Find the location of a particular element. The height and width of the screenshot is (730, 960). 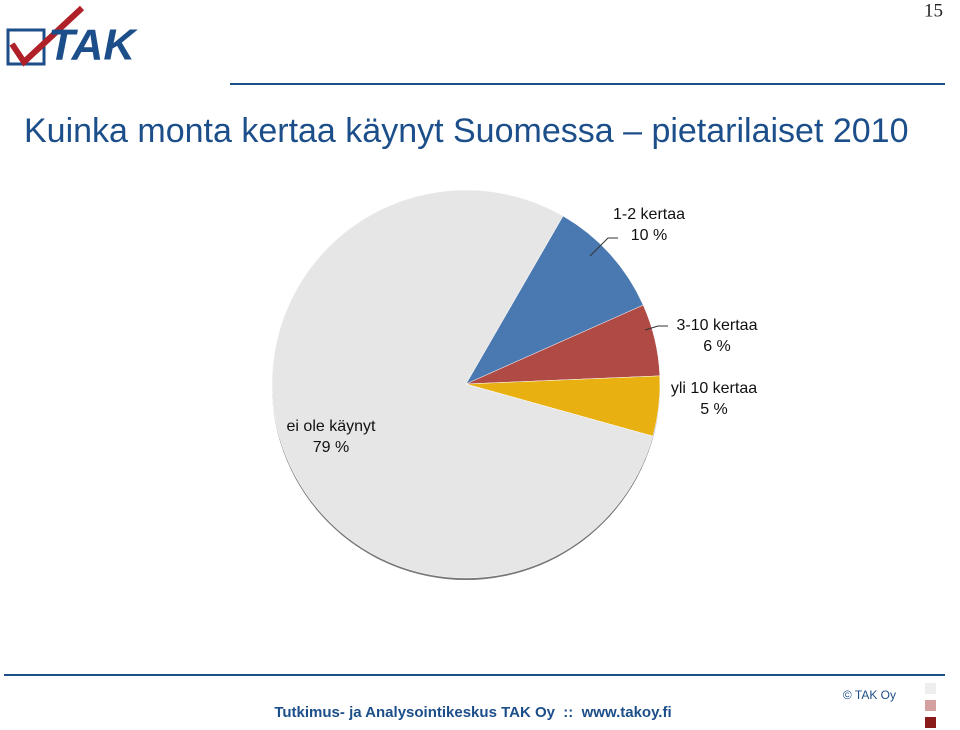

slice-label: 1-2 kertaa is located at coordinates (649, 214).